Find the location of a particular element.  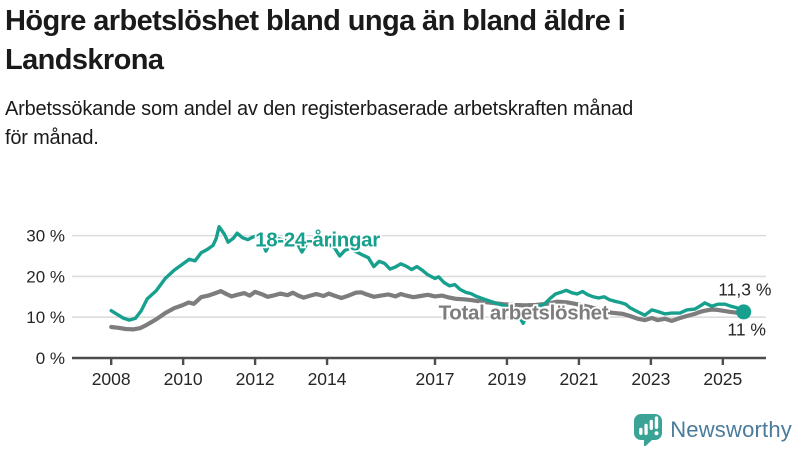

x-tick-label: 2008 is located at coordinates (111, 379).